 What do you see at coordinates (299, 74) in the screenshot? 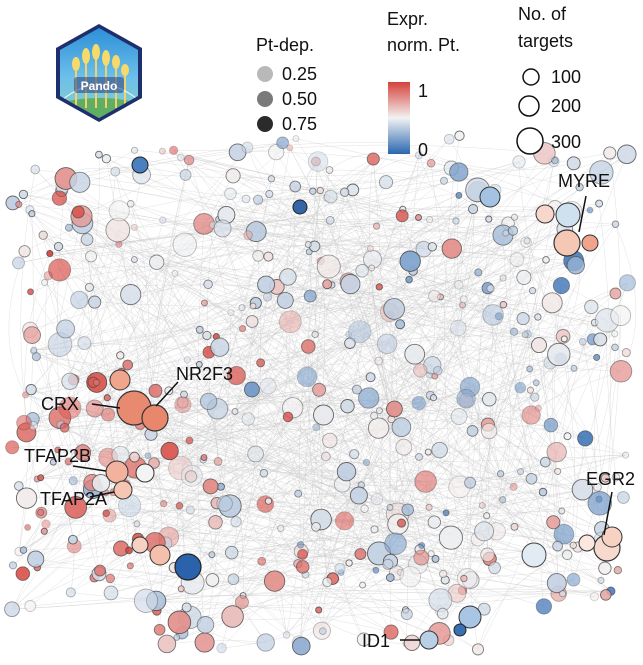
I see `legend-pt-dep-label-025: 0.25` at bounding box center [299, 74].